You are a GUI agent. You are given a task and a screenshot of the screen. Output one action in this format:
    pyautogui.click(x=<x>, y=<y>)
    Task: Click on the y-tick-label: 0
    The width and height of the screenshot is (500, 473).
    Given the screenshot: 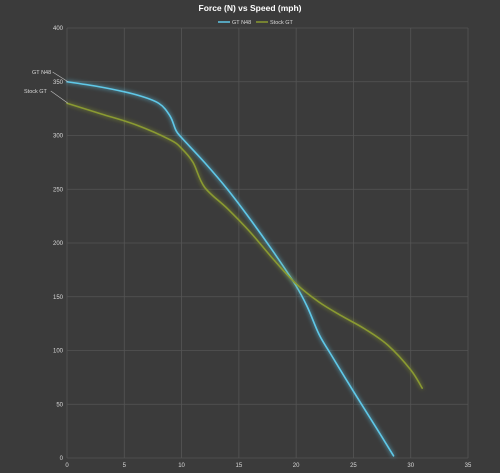 What is the action you would take?
    pyautogui.click(x=62, y=459)
    